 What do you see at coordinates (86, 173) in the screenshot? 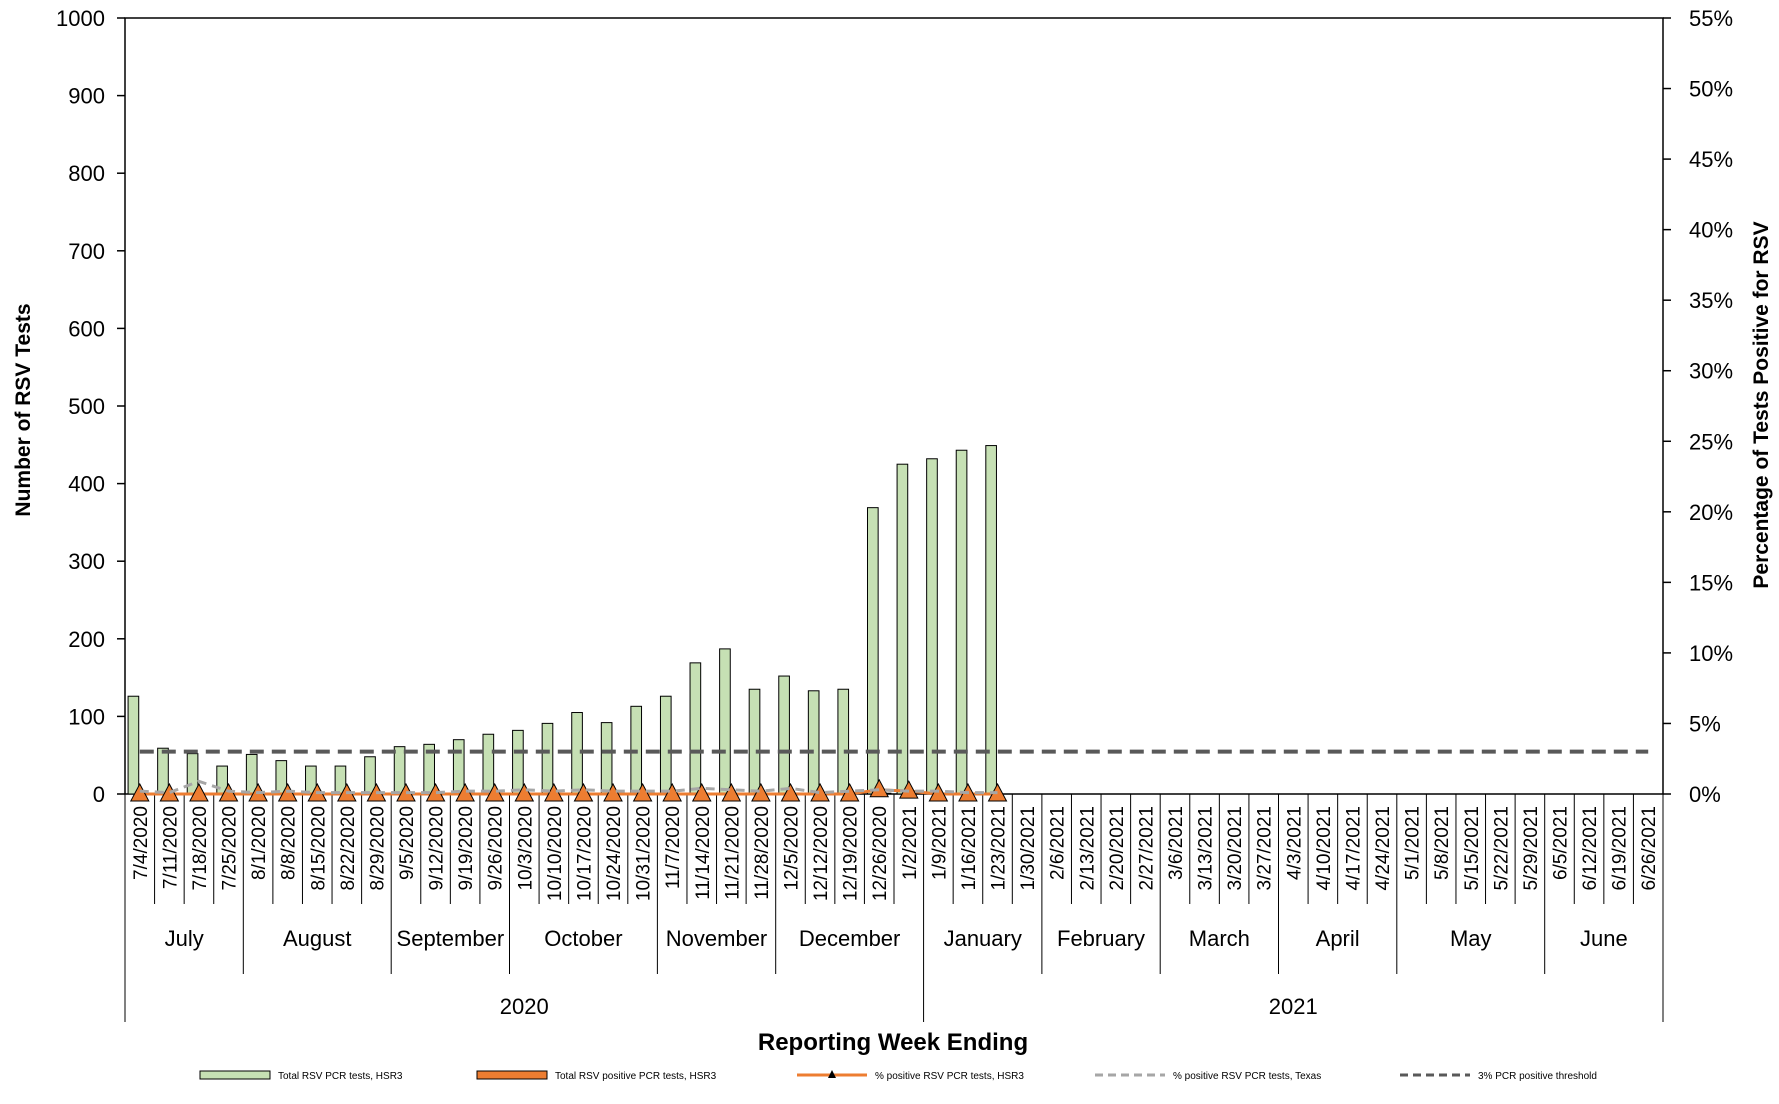
I see `left-axis-tick-label: 800` at bounding box center [86, 173].